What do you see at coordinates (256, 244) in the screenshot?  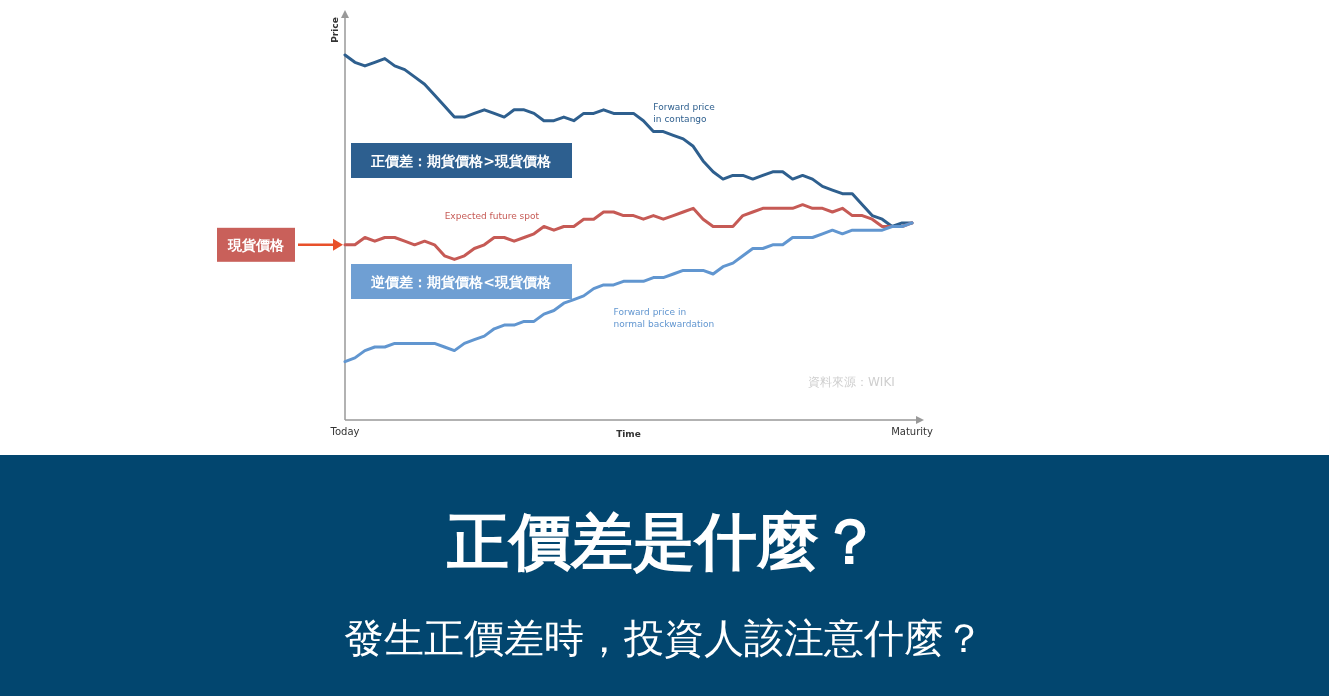 I see `text: 現貨價格` at bounding box center [256, 244].